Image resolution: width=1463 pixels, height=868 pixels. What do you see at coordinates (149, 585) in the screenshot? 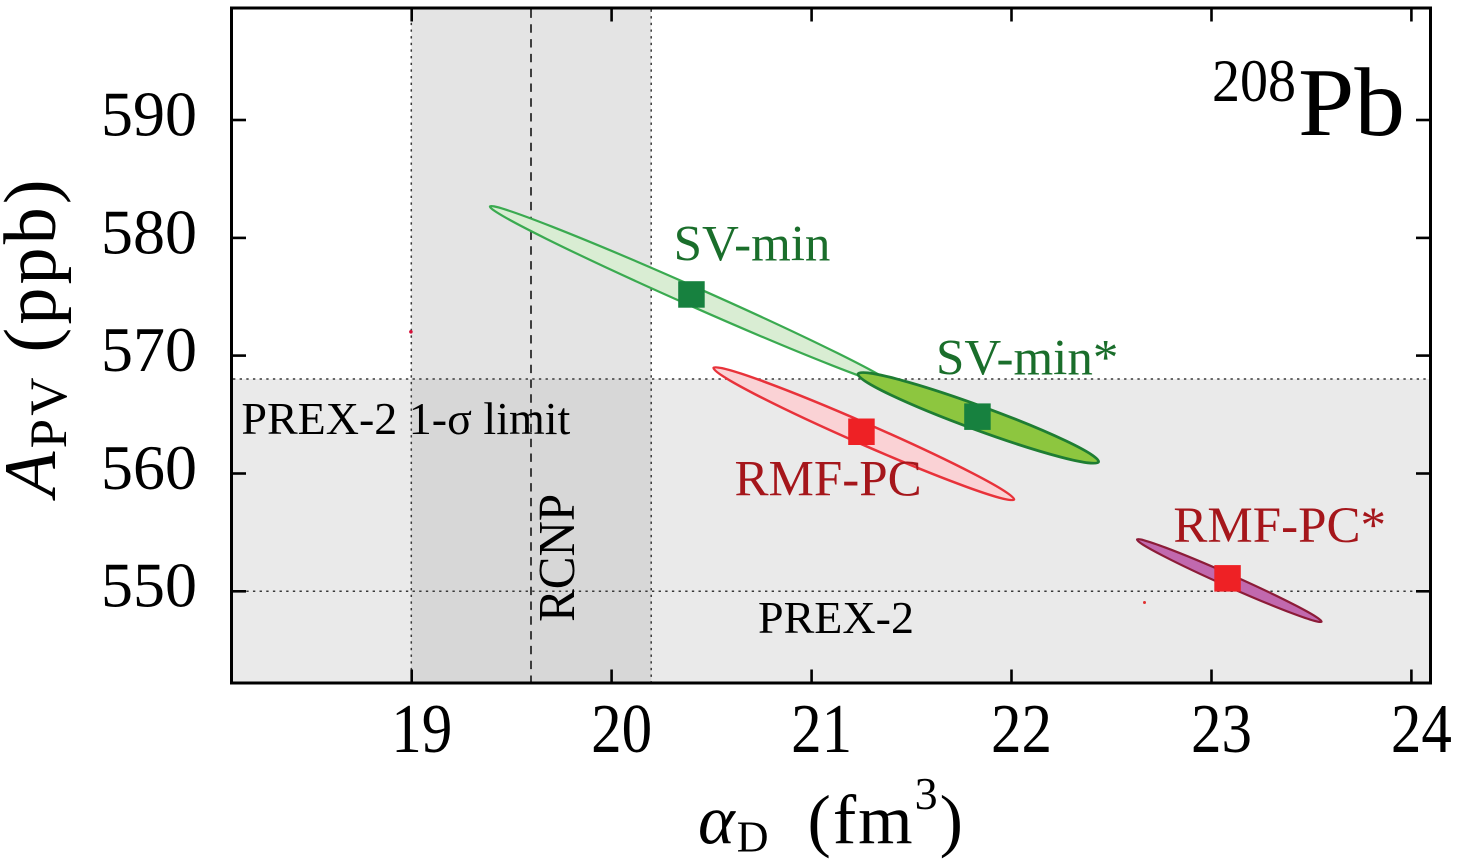
I see `svg-text: 550` at bounding box center [149, 585].